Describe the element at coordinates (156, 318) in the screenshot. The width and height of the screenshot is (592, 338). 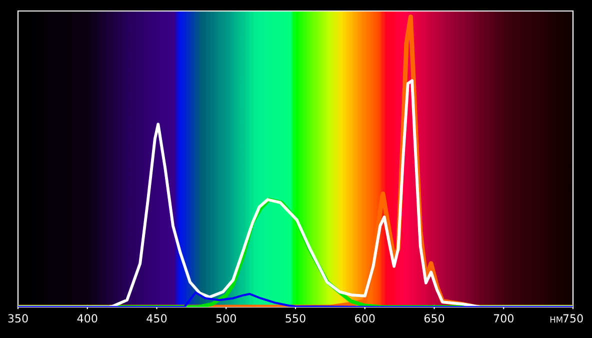
I see `x-tick-label: 450` at that location.